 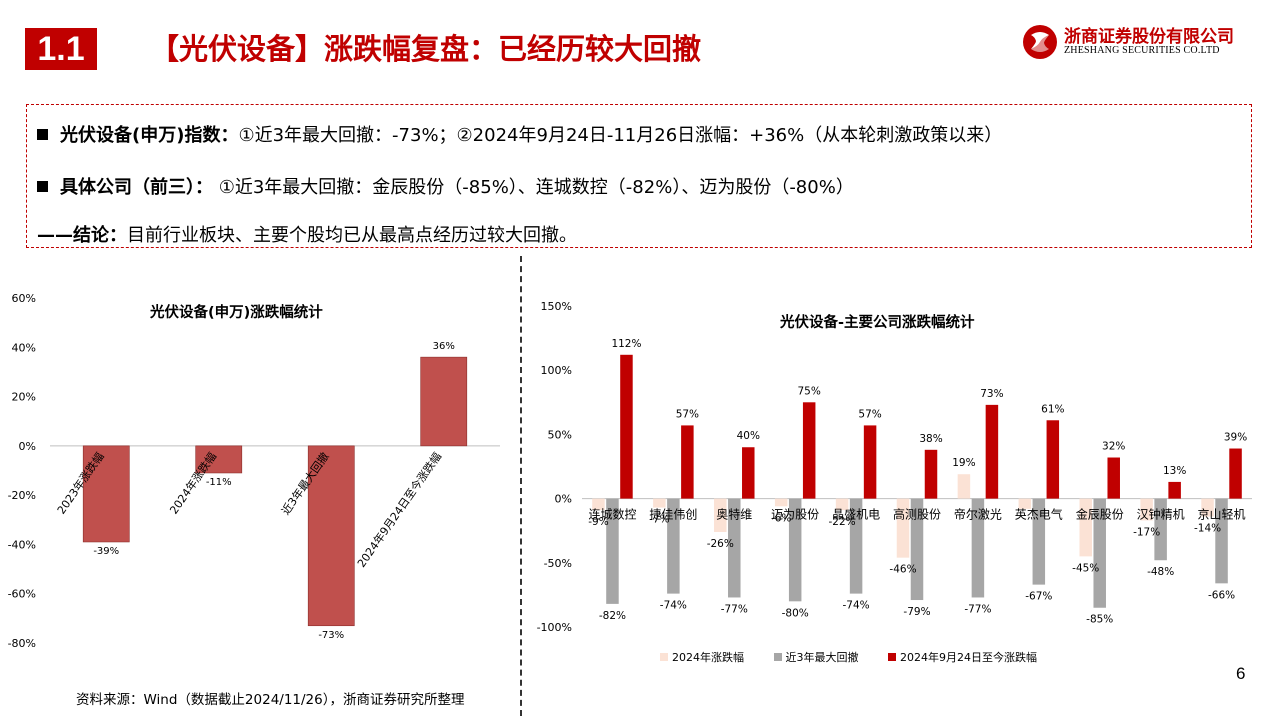 What do you see at coordinates (560, 434) in the screenshot?
I see `y-tick-label: 50%` at bounding box center [560, 434].